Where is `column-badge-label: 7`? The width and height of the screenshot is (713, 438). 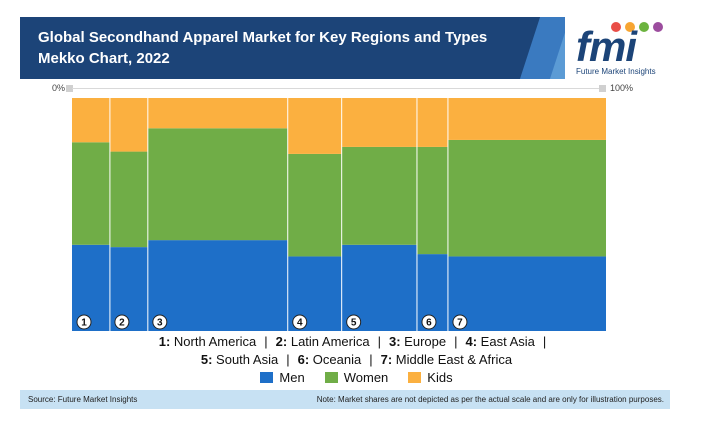
column-badge-label: 7 is located at coordinates (460, 323).